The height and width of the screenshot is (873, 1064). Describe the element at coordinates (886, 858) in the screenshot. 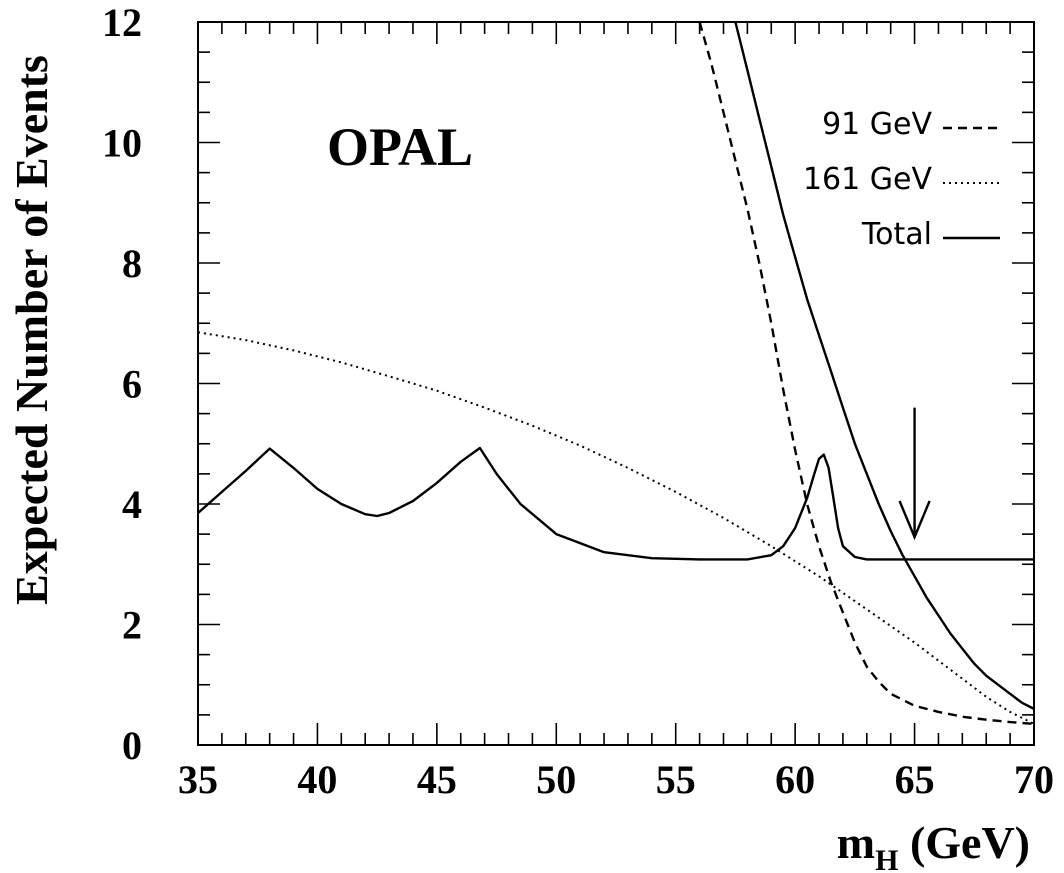

I see `x-axis-title-sub: H` at that location.